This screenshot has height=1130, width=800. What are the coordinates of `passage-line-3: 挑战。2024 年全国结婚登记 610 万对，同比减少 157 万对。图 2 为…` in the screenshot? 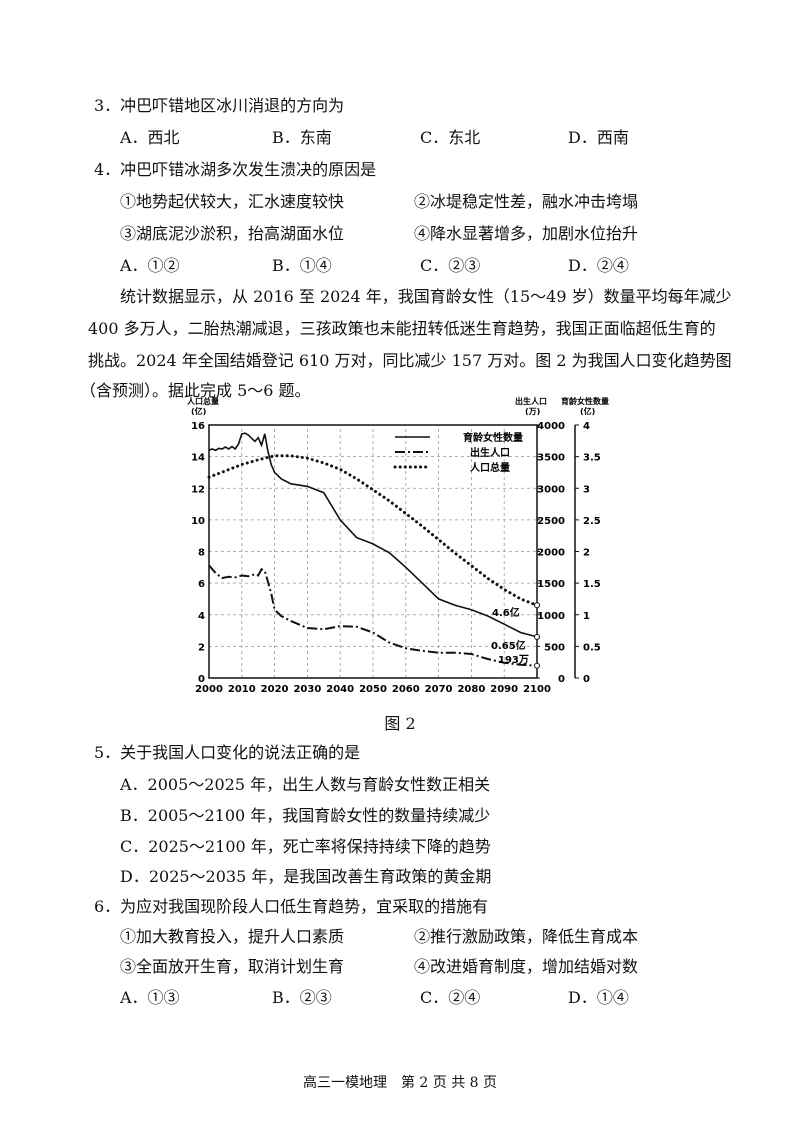 It's located at (410, 360).